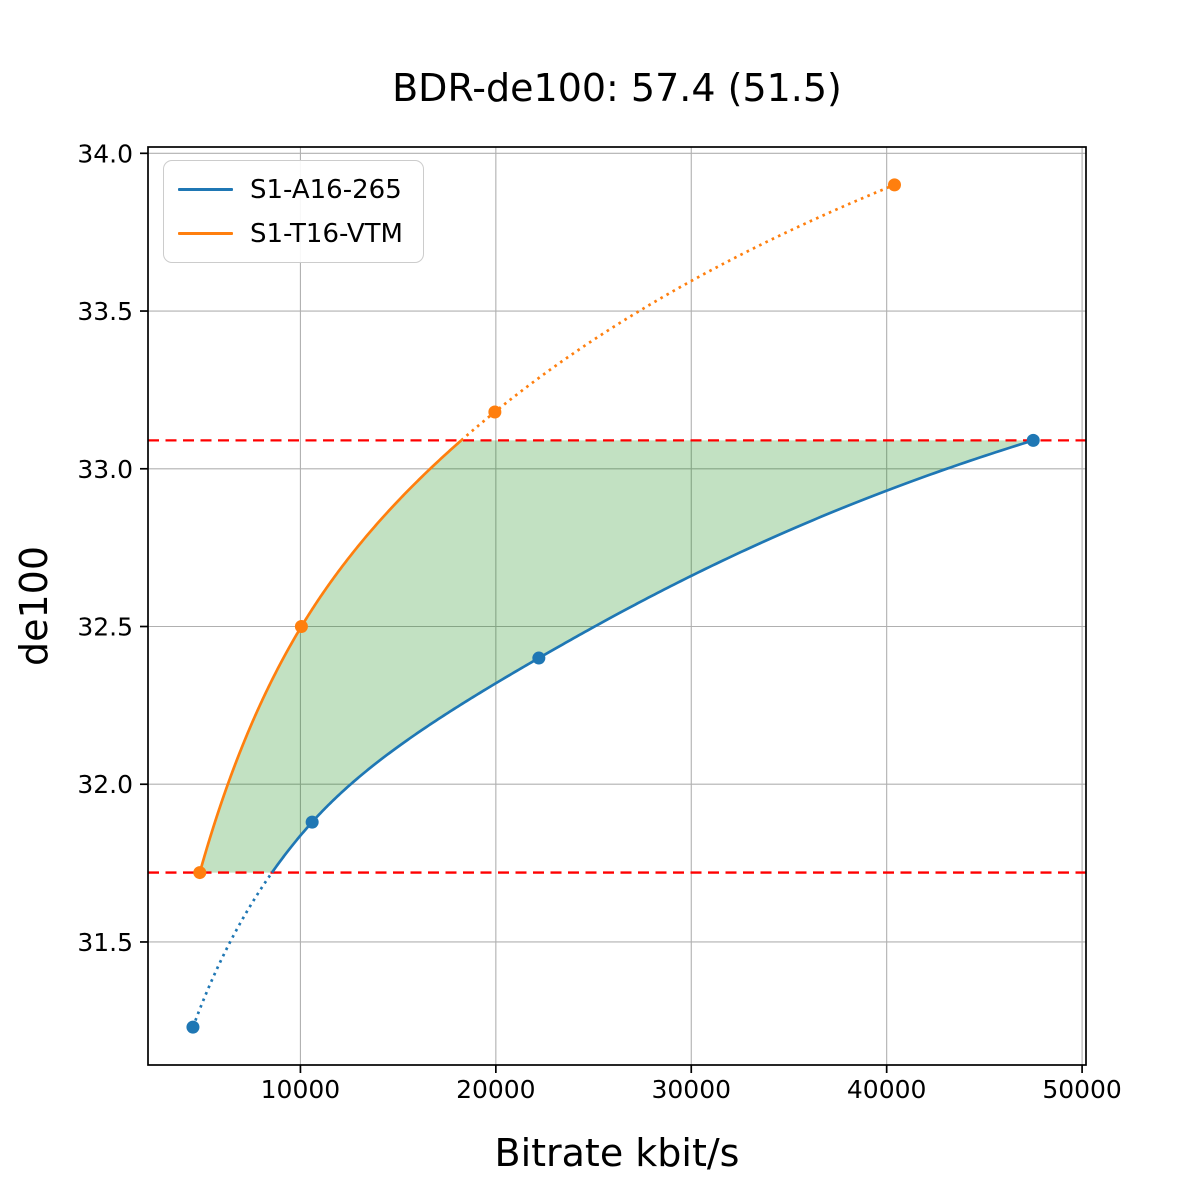 Image resolution: width=1200 pixels, height=1200 pixels. Describe the element at coordinates (105, 469) in the screenshot. I see `y-tick-label: 33.0` at that location.